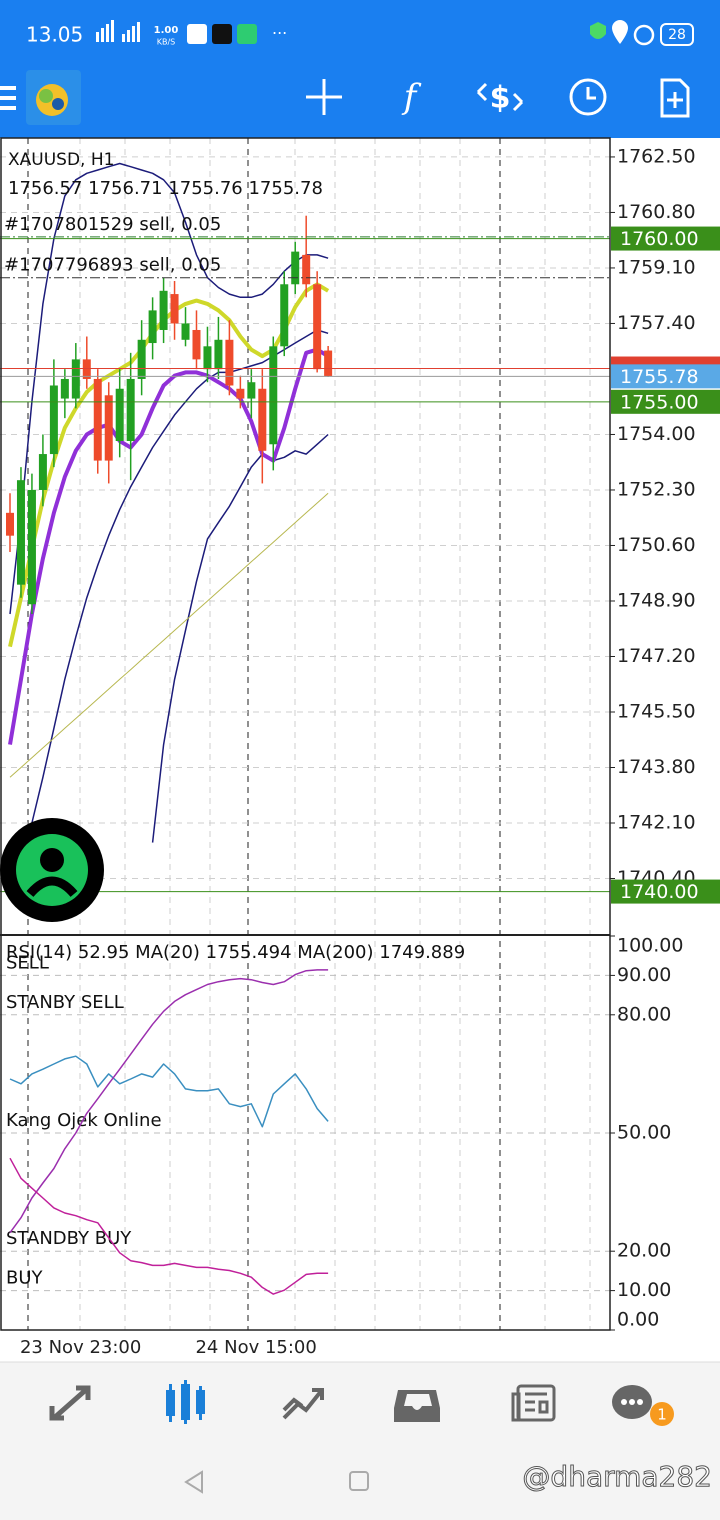  Describe the element at coordinates (166, 30) in the screenshot. I see `net-speed: 1.00` at that location.